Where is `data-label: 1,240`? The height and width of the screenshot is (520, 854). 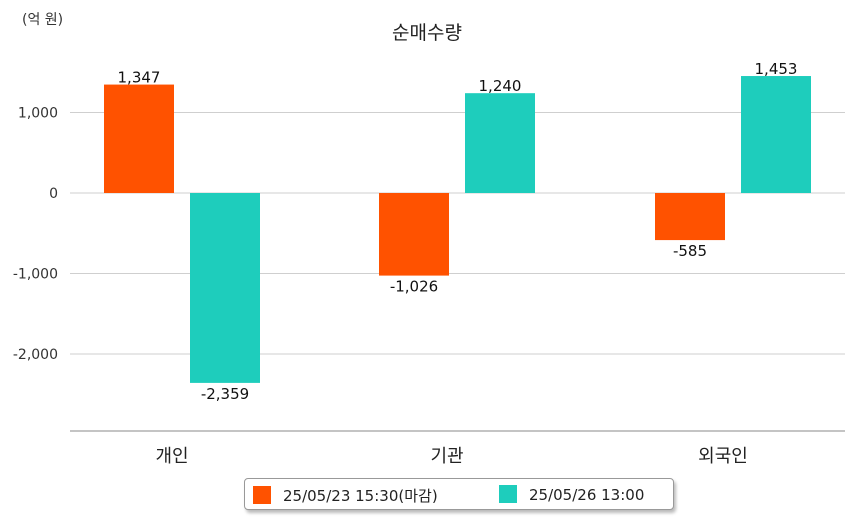
data-label: 1,240 is located at coordinates (500, 86).